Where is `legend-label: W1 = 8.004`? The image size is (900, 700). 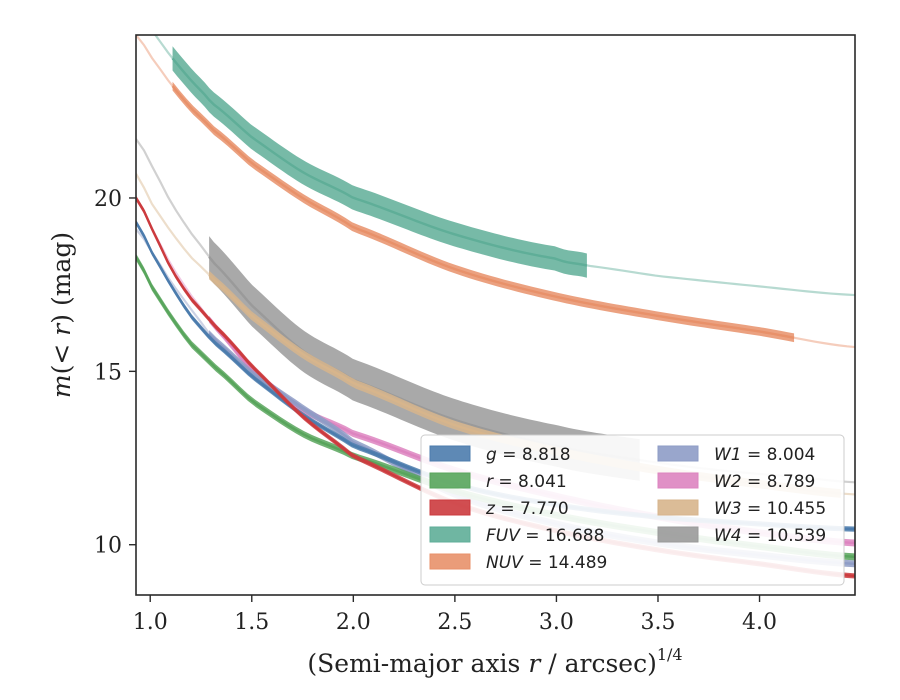
legend-label: W1 = 8.004 is located at coordinates (764, 455).